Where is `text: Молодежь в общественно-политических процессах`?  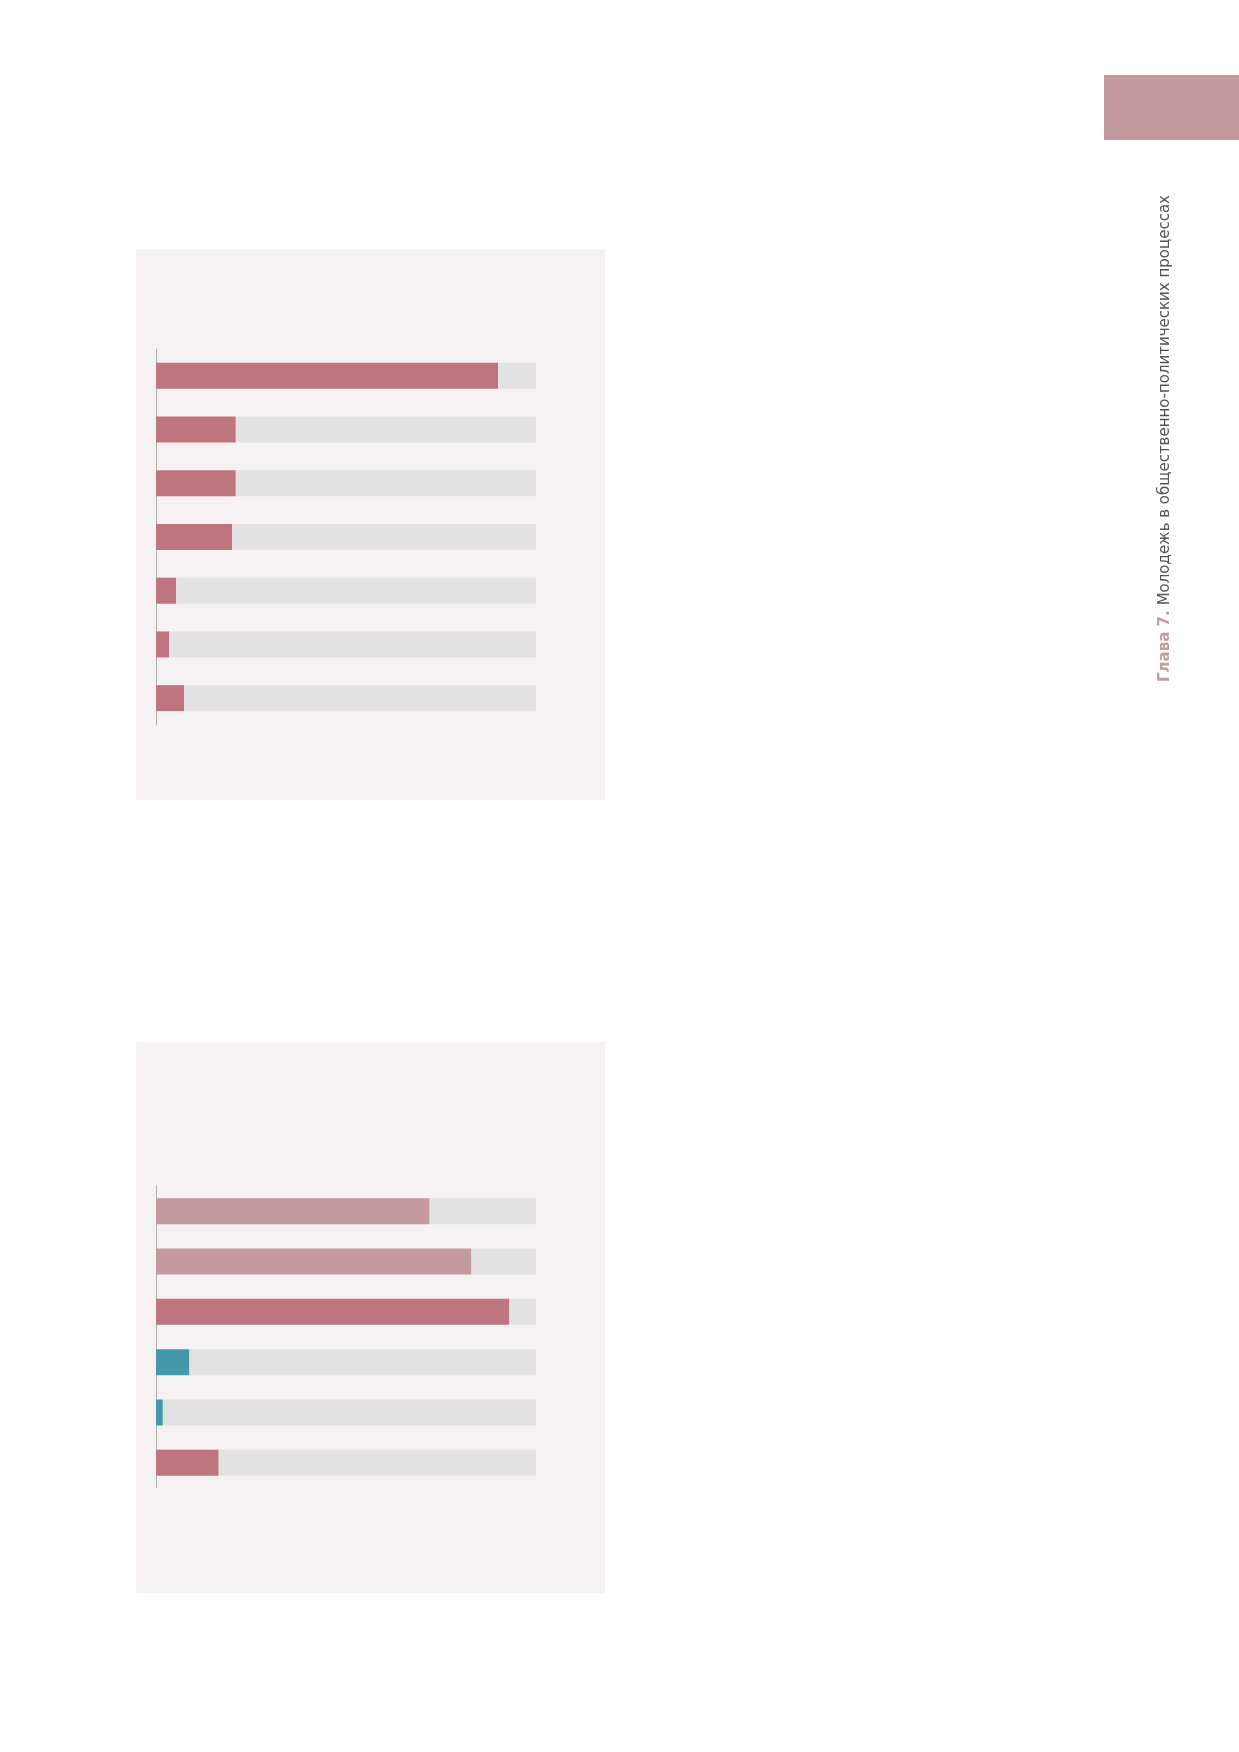
text: Молодежь в общественно-политических процессах is located at coordinates (1164, 400).